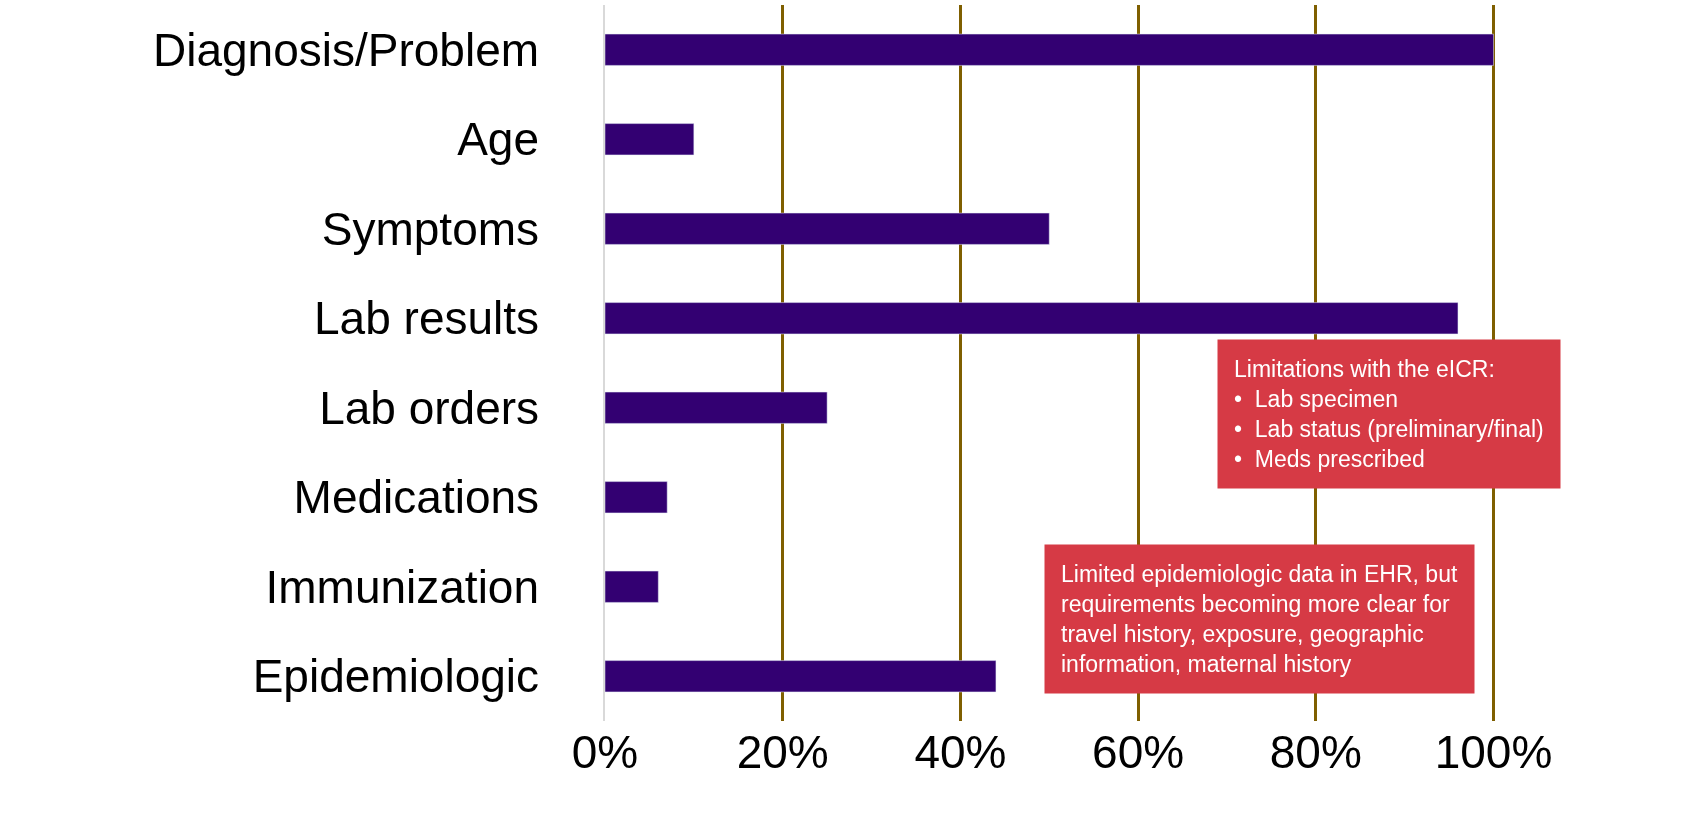 The width and height of the screenshot is (1689, 816). Describe the element at coordinates (1259, 619) in the screenshot. I see `annotation: Limited epidemiologic data in EHR, but requirements becoming more clear for travel history, exposure, geographic information, maternal history` at that location.